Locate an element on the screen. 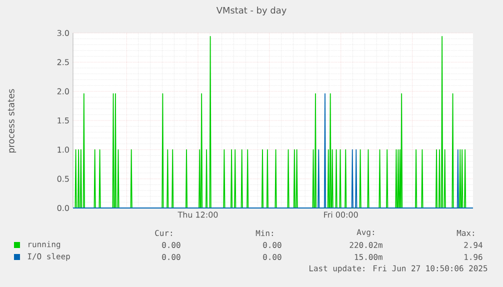 The image size is (503, 287). y-axis-title: process states is located at coordinates (12, 121).